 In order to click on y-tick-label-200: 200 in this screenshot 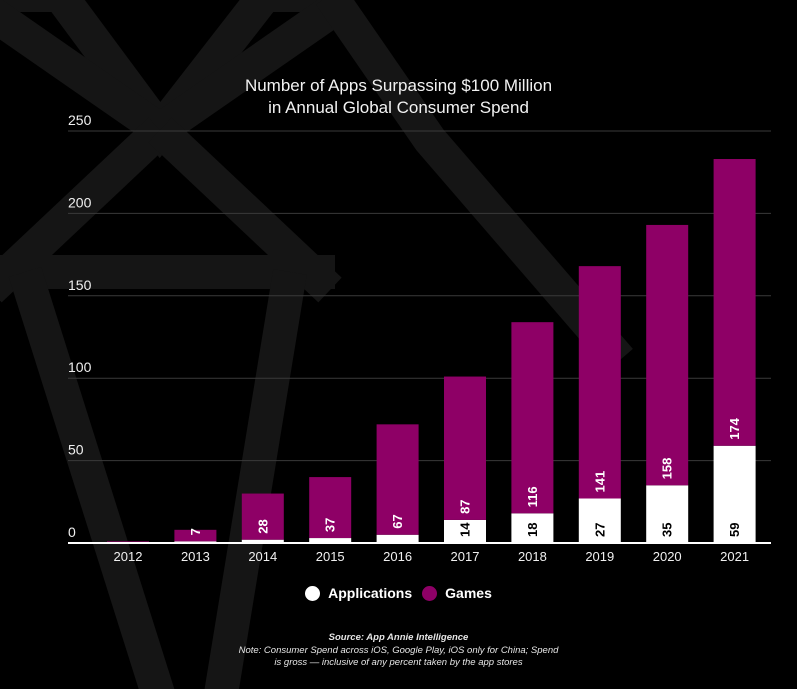, I will do `click(80, 202)`.